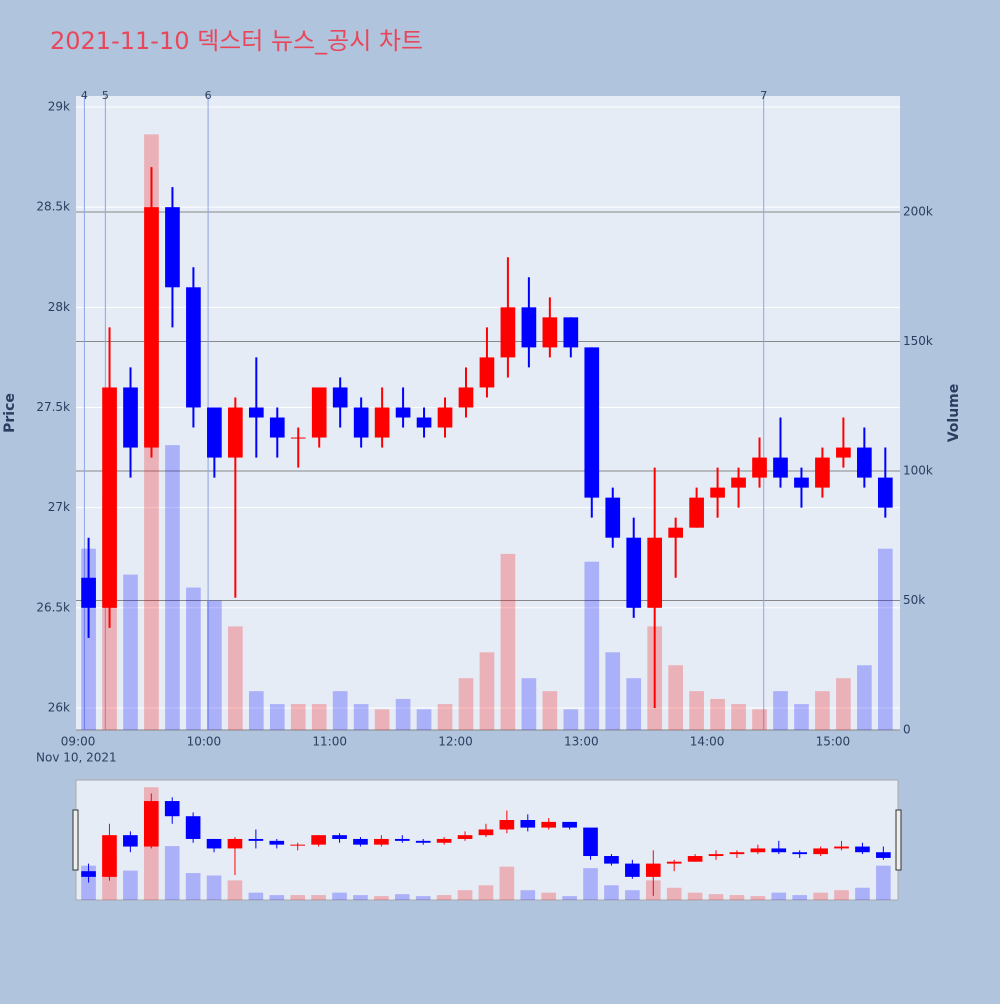 This screenshot has width=1000, height=1004. What do you see at coordinates (707, 742) in the screenshot?
I see `x-tick-label: 14:00` at bounding box center [707, 742].